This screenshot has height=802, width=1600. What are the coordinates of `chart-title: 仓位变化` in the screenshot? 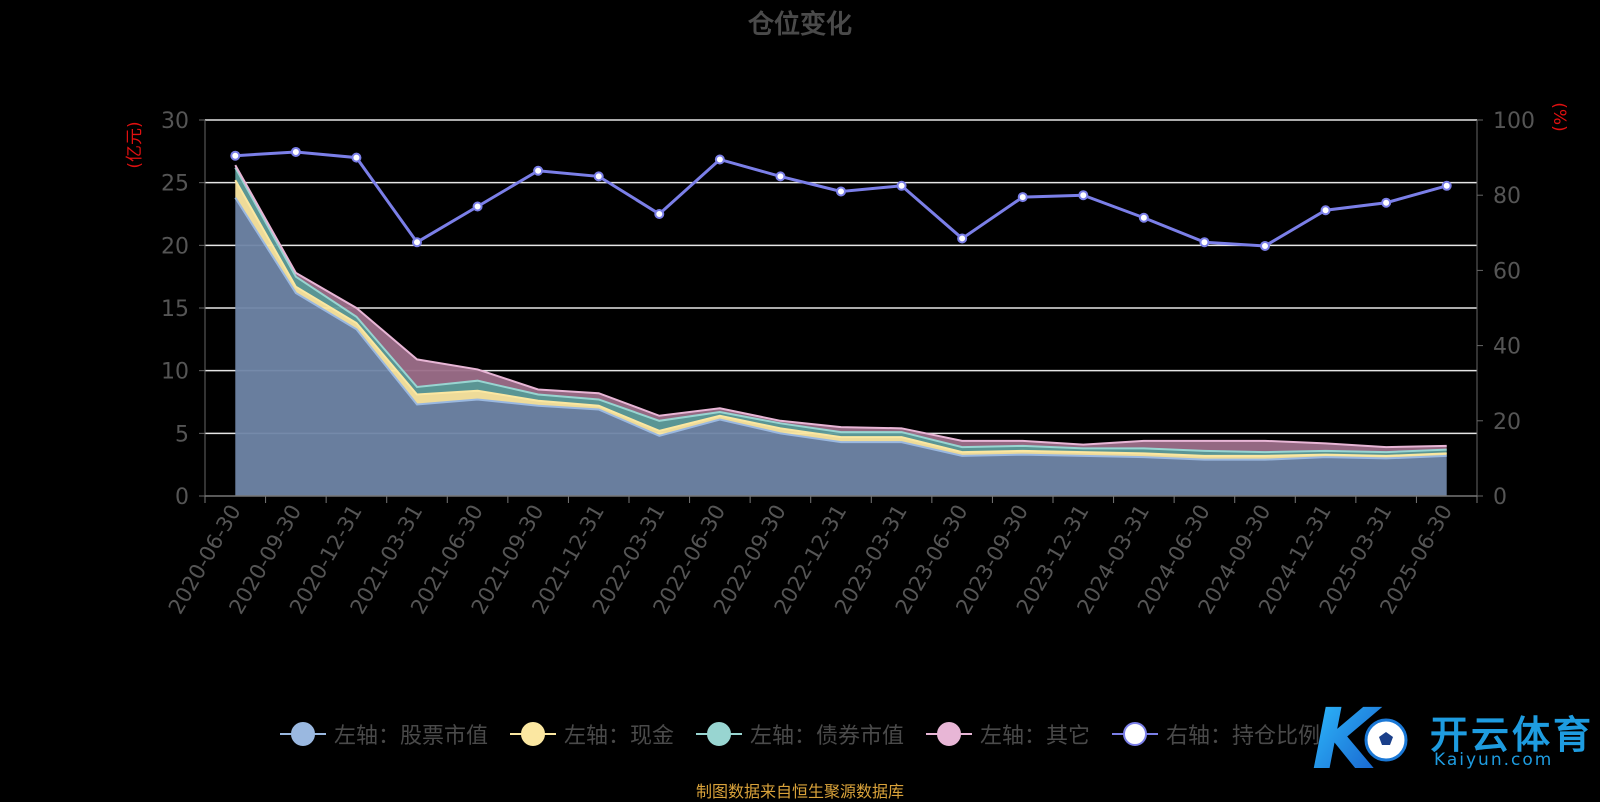 It's located at (799, 25).